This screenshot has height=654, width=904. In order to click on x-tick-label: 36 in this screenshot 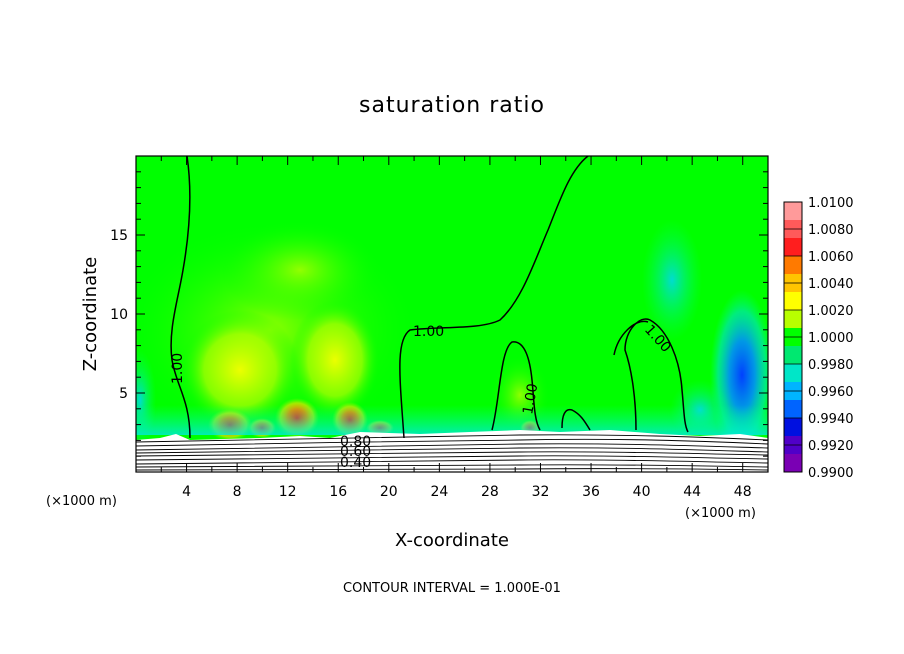, I will do `click(591, 492)`.